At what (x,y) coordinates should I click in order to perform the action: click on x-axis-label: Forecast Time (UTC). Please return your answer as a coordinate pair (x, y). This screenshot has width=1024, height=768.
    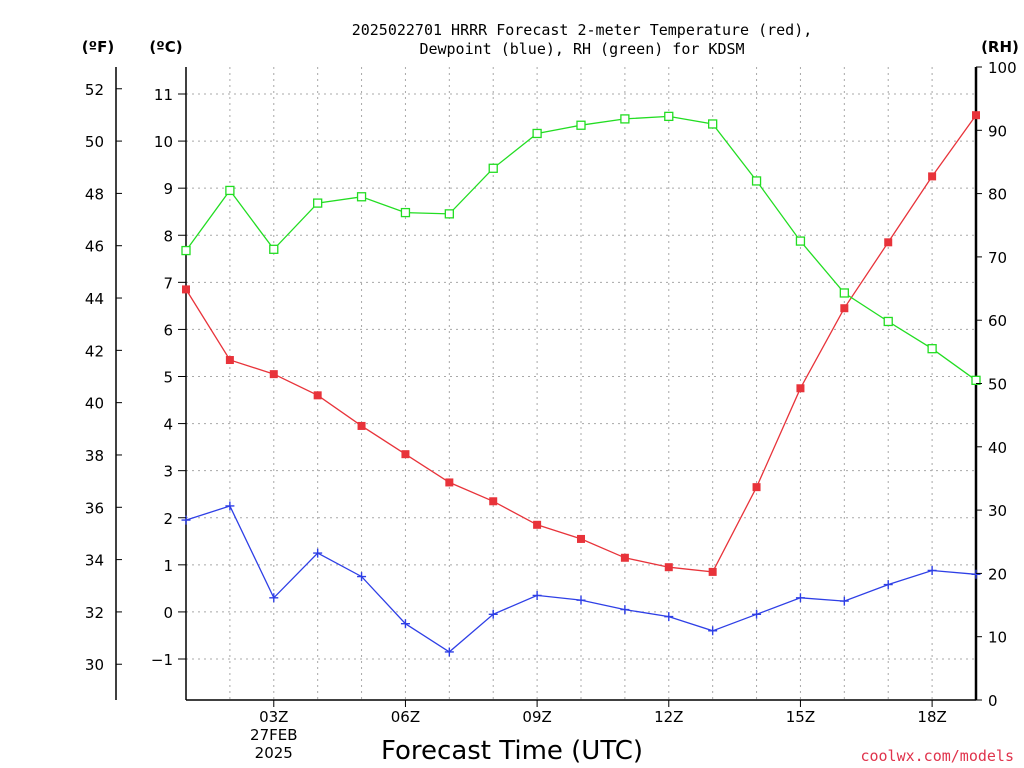
    Looking at the image, I should click on (512, 751).